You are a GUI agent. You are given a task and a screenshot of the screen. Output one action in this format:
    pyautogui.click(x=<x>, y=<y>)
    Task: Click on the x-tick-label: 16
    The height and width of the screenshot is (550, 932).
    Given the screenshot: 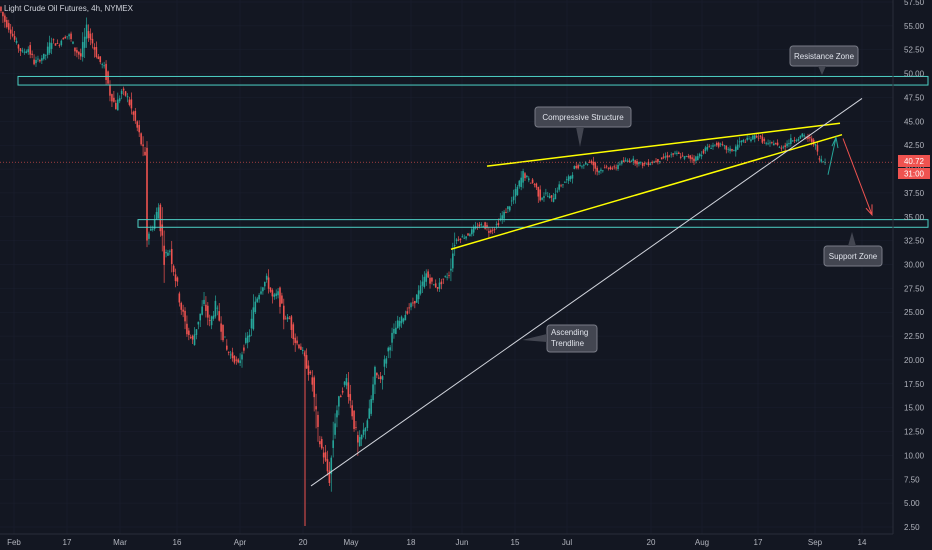 What is the action you would take?
    pyautogui.click(x=177, y=542)
    